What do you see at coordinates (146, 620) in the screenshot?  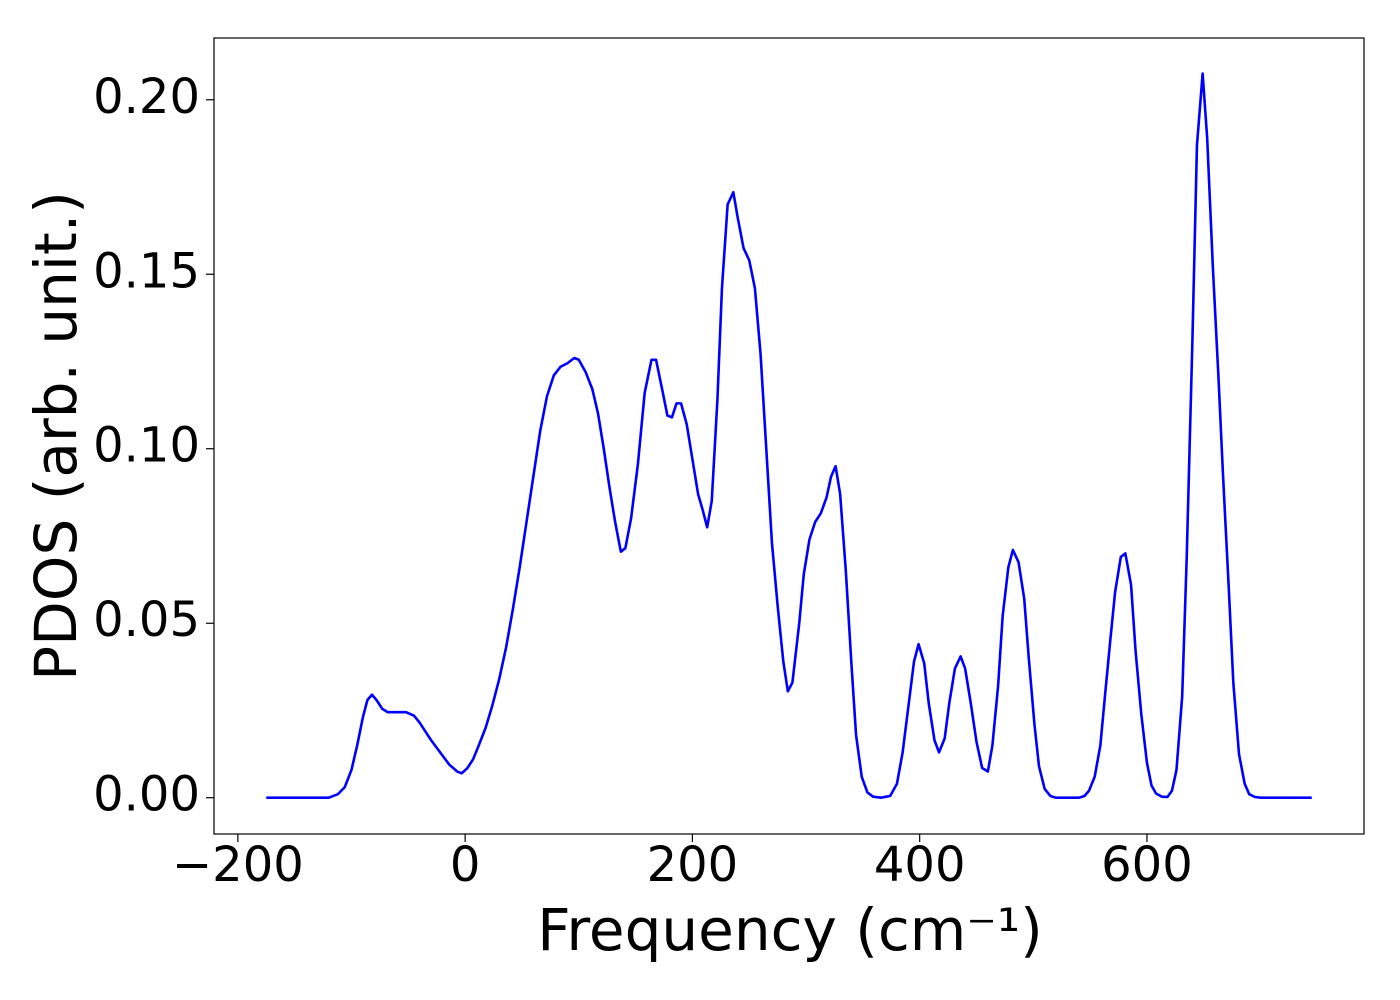 I see `y-tick-label: 0.05` at bounding box center [146, 620].